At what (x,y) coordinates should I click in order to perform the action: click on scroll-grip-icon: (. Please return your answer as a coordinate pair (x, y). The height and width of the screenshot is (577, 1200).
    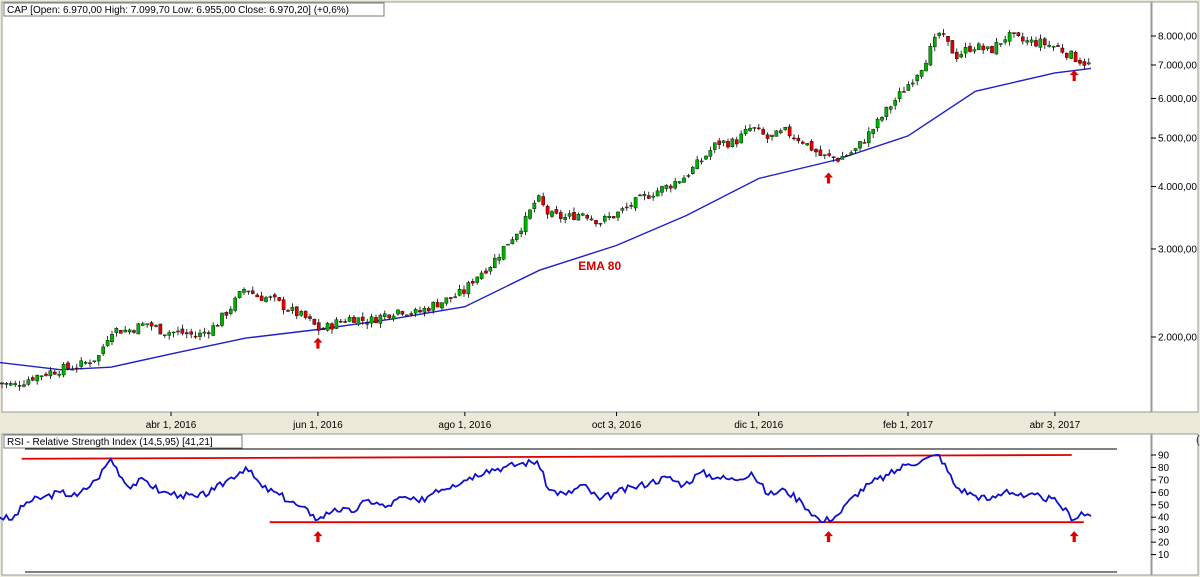
    Looking at the image, I should click on (1198, 440).